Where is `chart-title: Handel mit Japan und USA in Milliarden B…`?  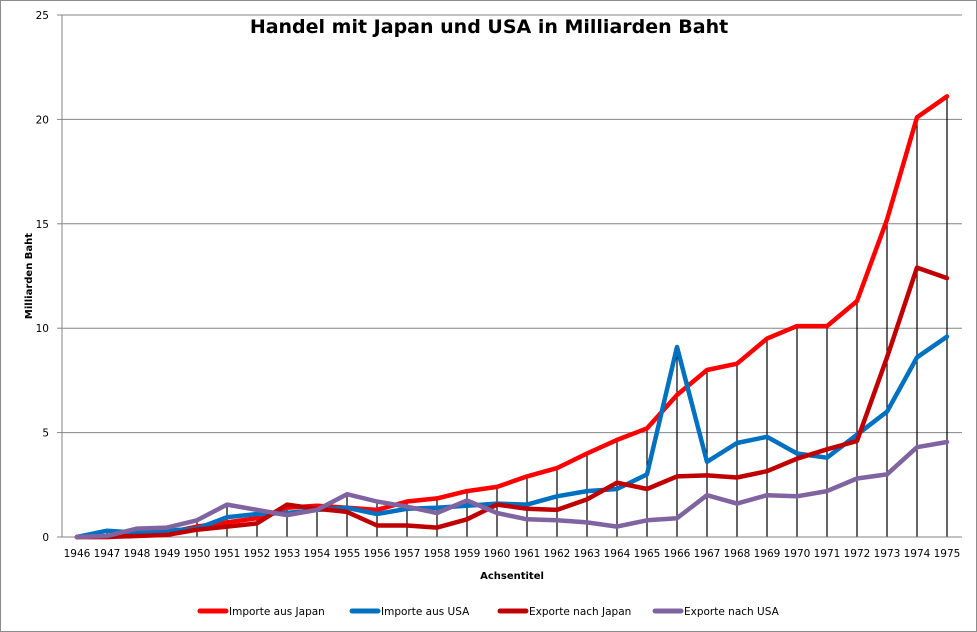 chart-title: Handel mit Japan und USA in Milliarden B… is located at coordinates (489, 27).